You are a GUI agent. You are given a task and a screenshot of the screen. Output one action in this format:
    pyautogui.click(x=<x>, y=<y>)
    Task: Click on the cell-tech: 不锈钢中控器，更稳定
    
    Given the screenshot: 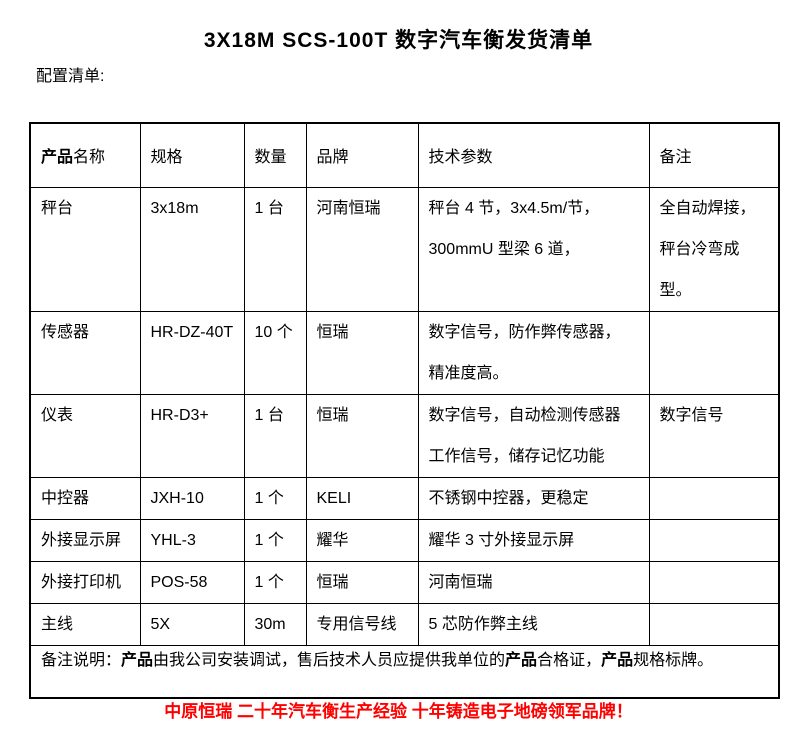 What is the action you would take?
    pyautogui.click(x=533, y=498)
    